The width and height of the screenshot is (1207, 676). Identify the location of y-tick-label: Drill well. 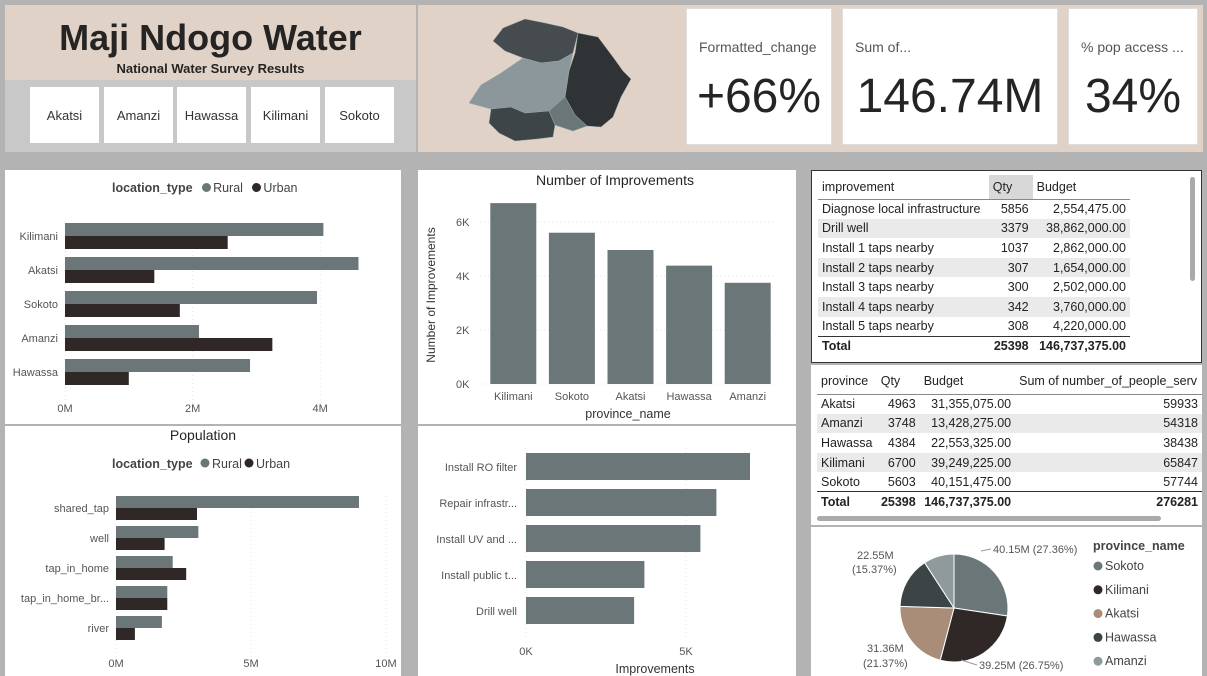
(496, 612).